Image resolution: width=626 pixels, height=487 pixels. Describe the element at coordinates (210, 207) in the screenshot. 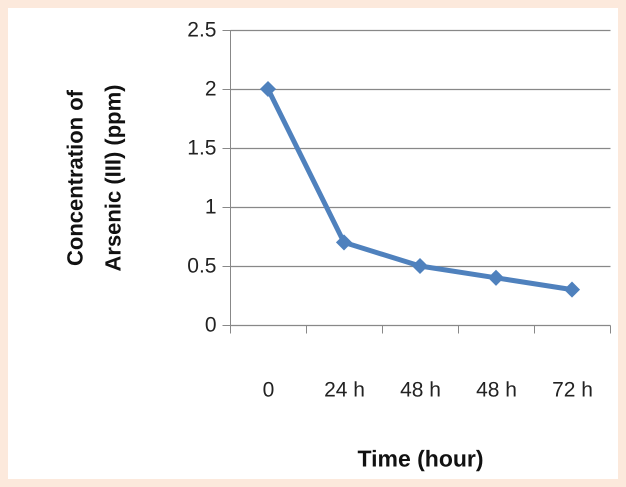

I see `y-tick-label: 1` at that location.